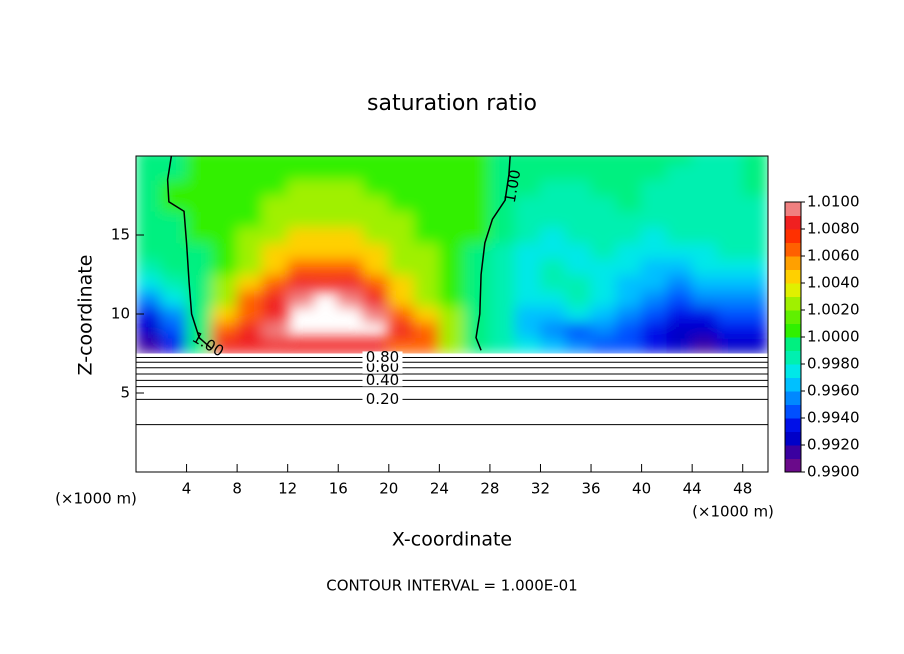  What do you see at coordinates (833, 445) in the screenshot?
I see `colorbar-tick-label: 0.9920` at bounding box center [833, 445].